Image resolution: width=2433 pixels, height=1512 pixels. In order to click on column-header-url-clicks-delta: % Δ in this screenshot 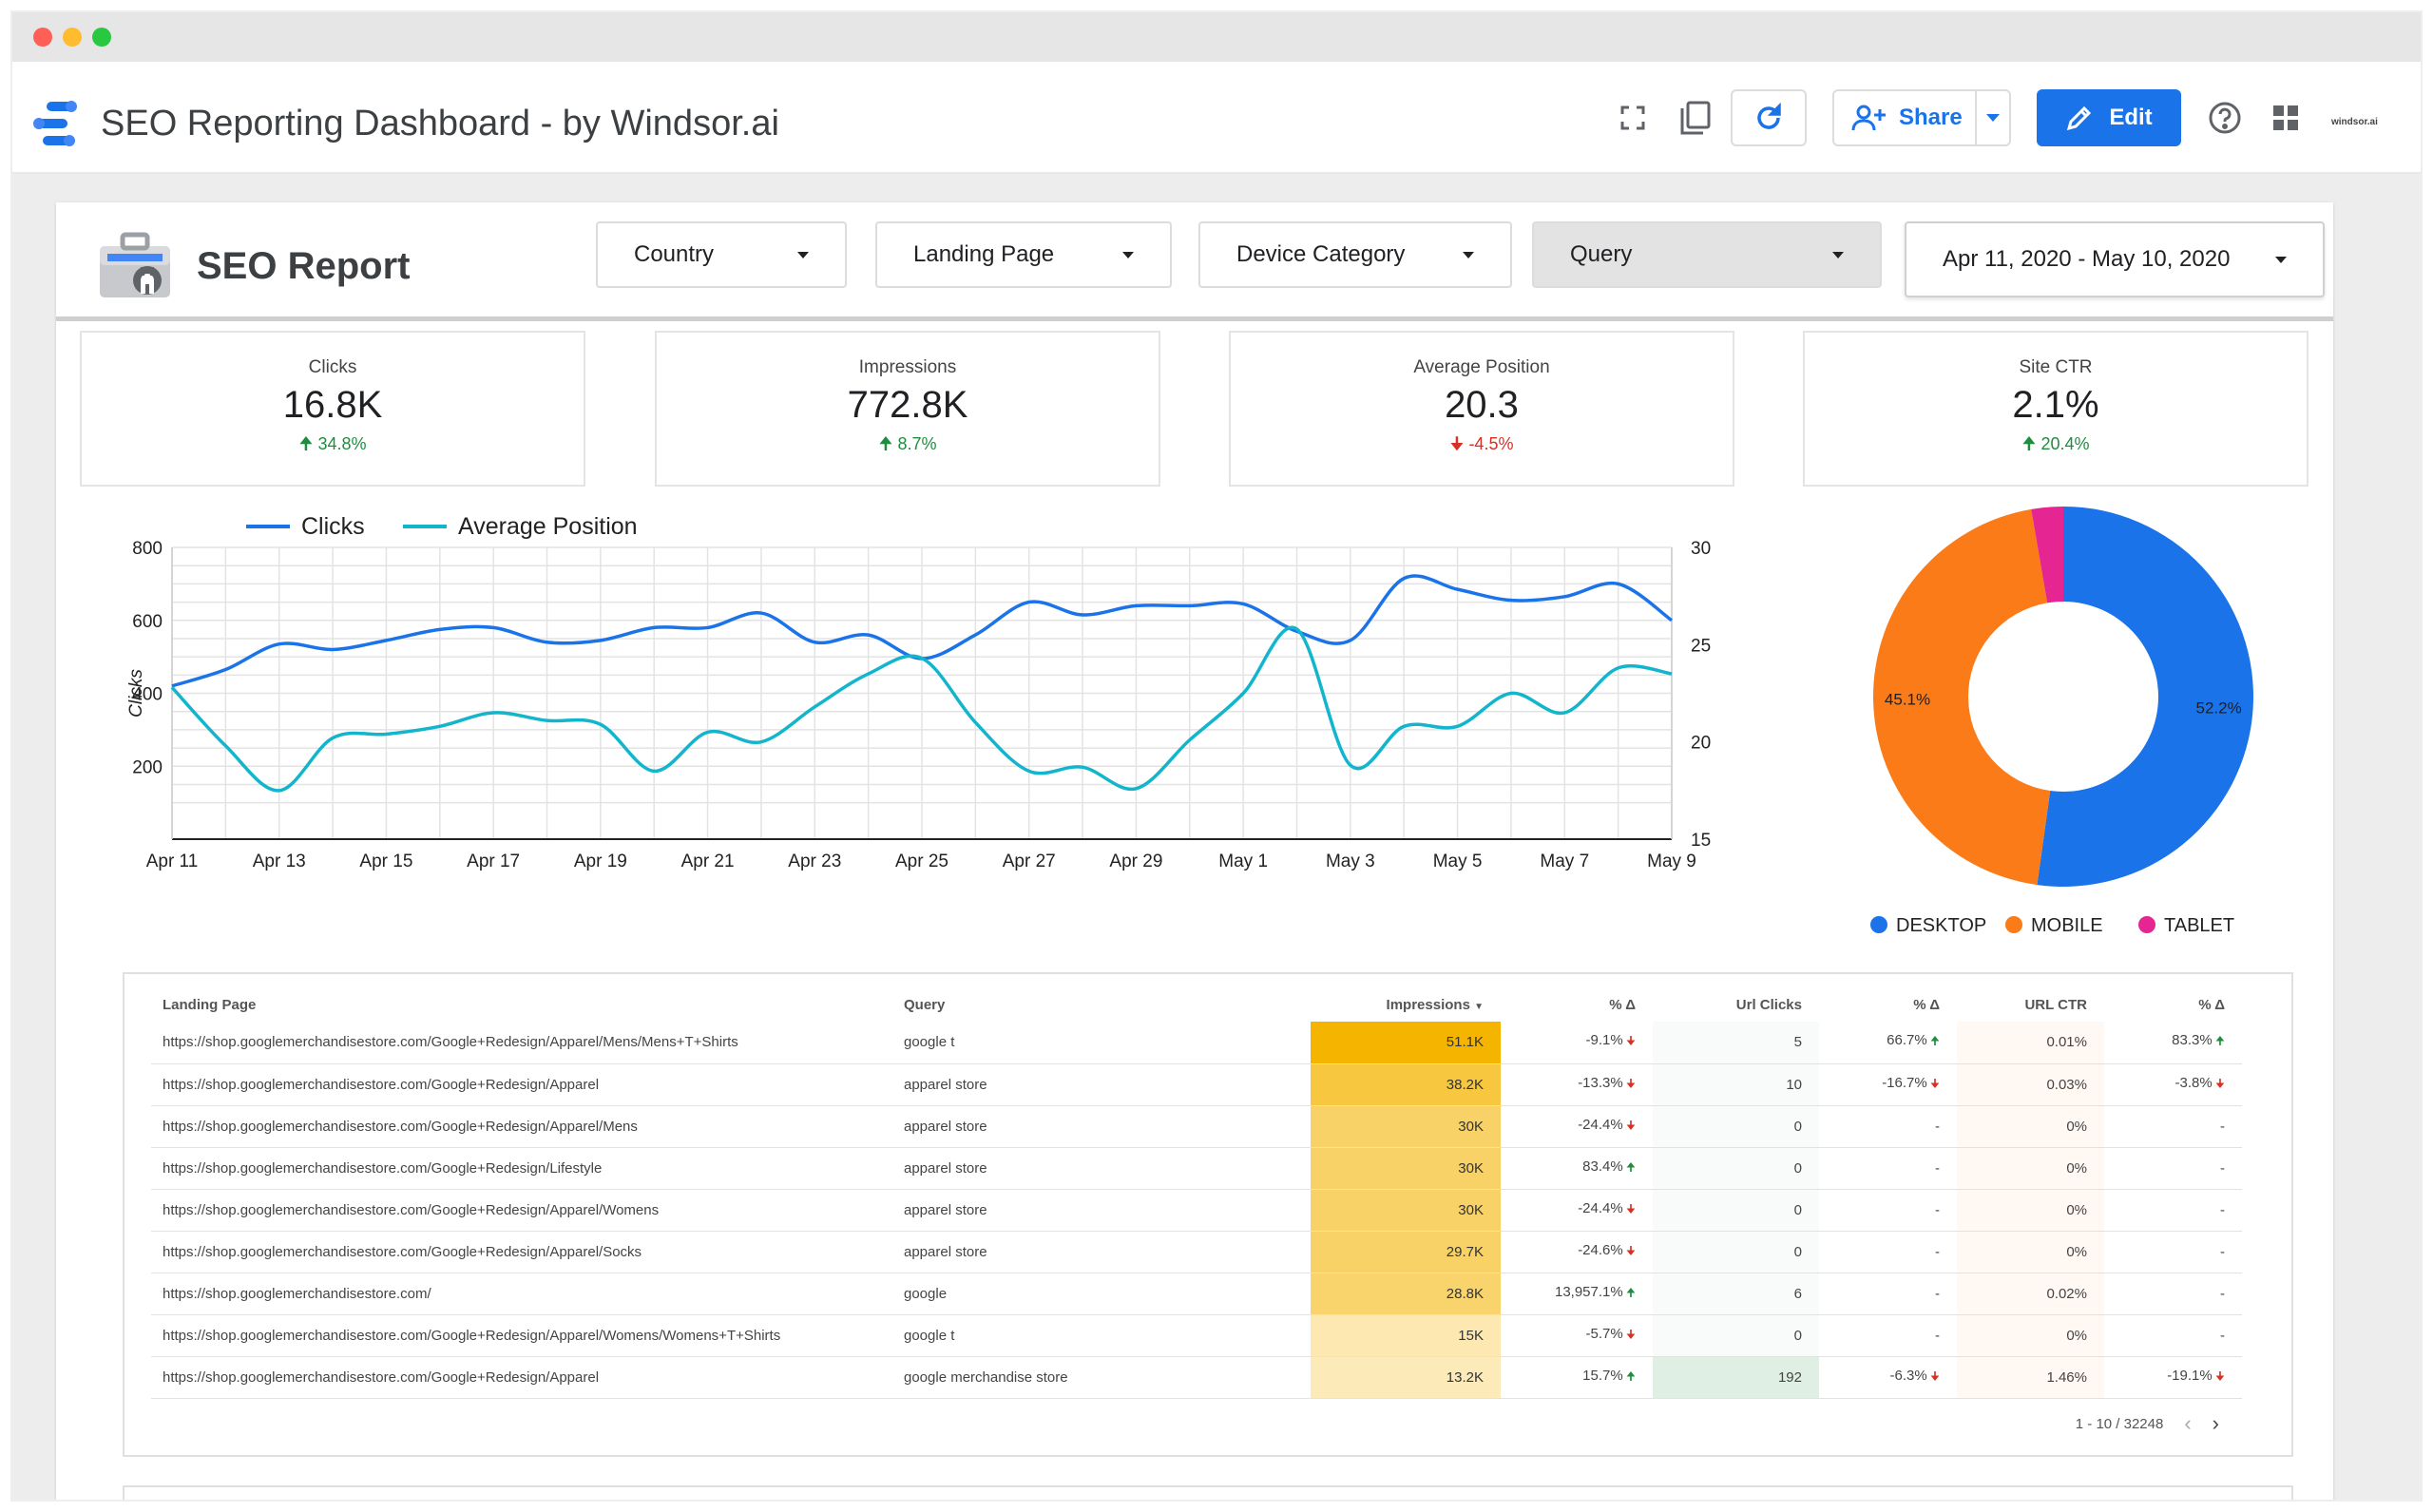, I will do `click(1926, 1004)`.